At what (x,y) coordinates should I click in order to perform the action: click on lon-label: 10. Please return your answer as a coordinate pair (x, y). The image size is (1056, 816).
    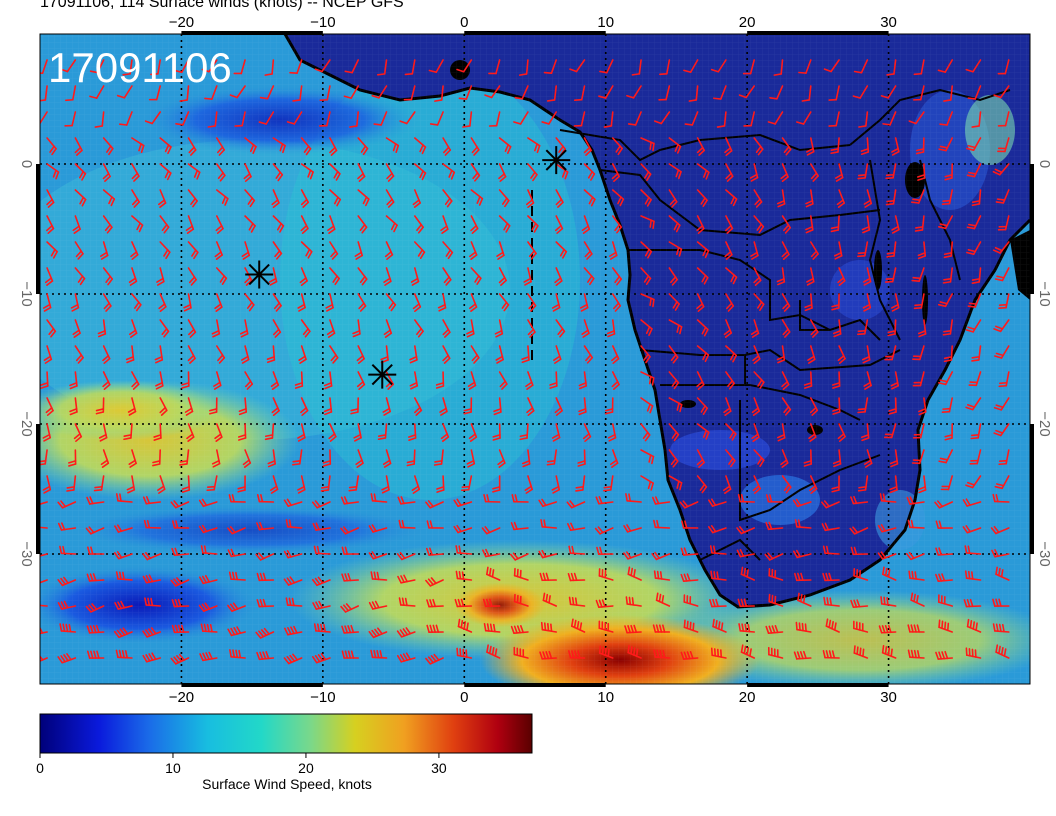
    Looking at the image, I should click on (605, 697).